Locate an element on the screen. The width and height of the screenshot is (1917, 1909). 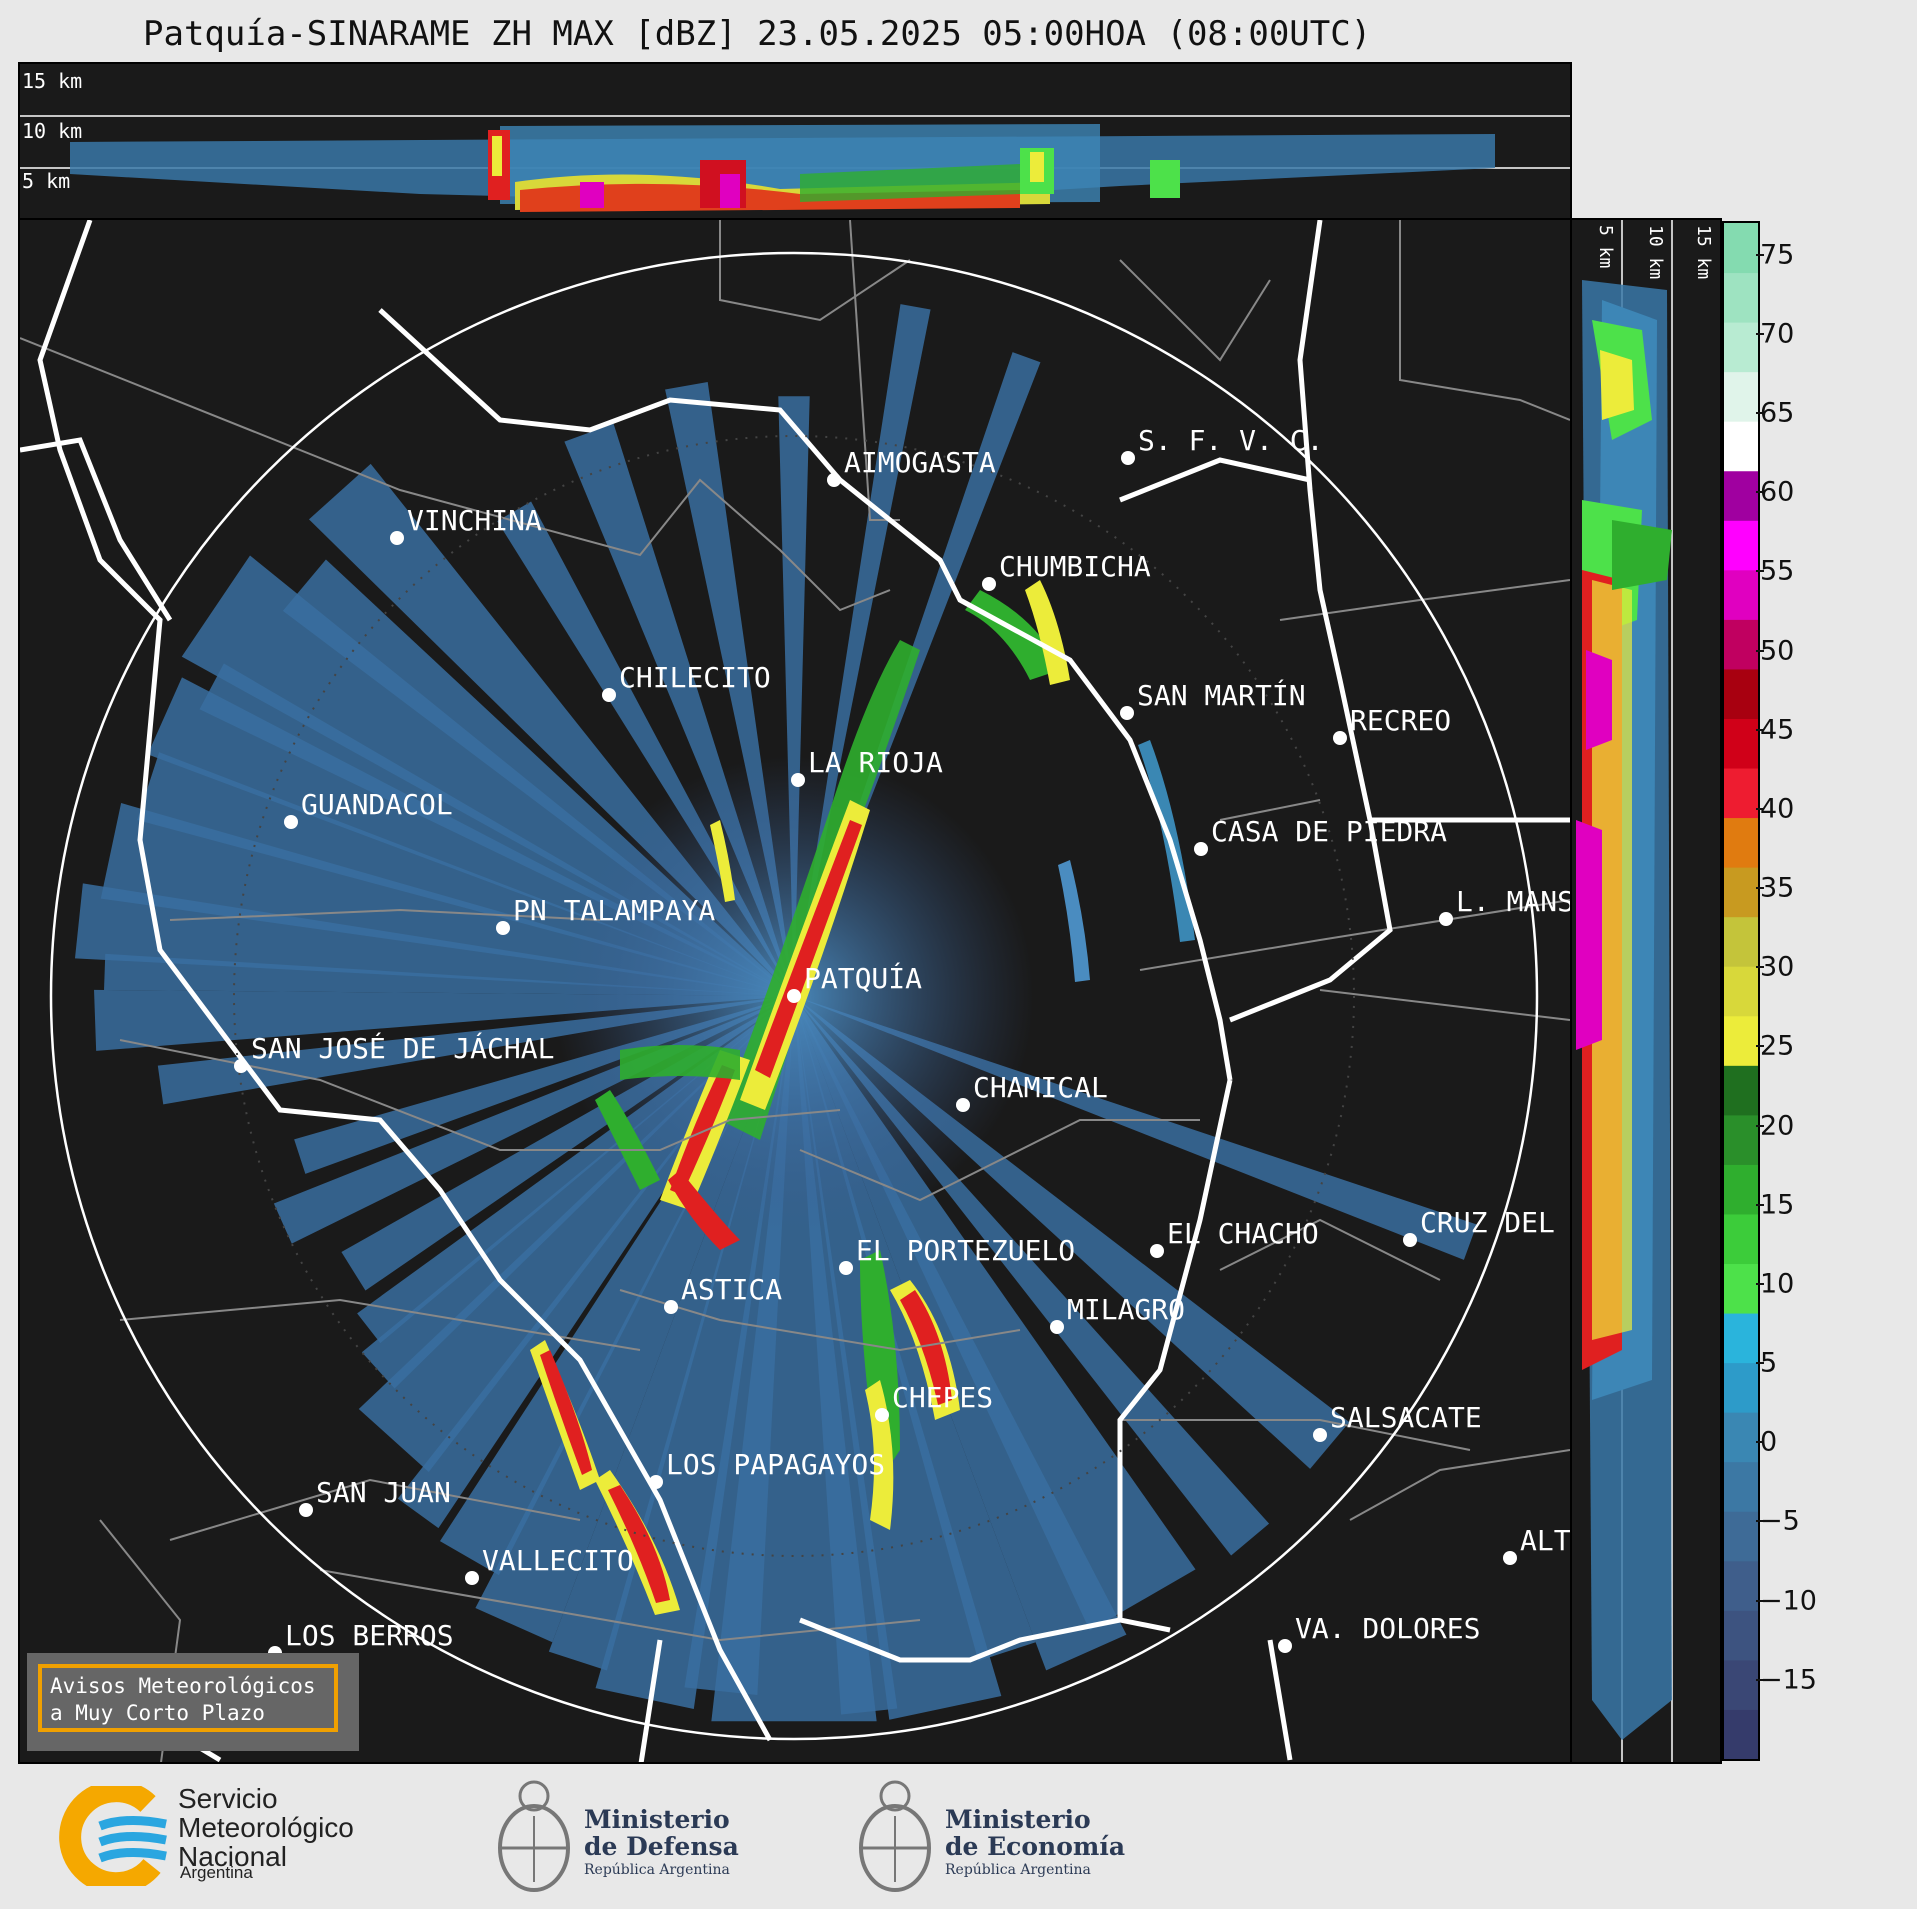
height-label-15km: 15 km is located at coordinates (52, 81).